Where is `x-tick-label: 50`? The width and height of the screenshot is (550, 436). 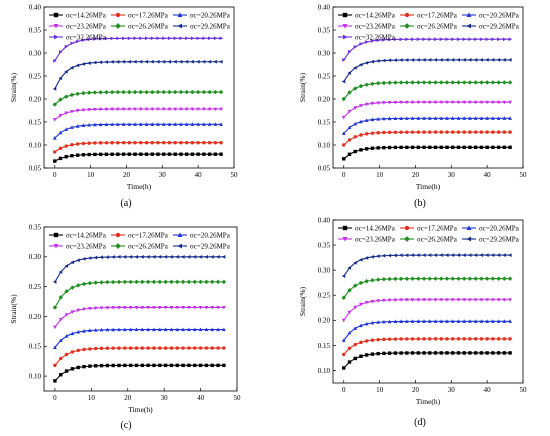
x-tick-label: 50 is located at coordinates (238, 398).